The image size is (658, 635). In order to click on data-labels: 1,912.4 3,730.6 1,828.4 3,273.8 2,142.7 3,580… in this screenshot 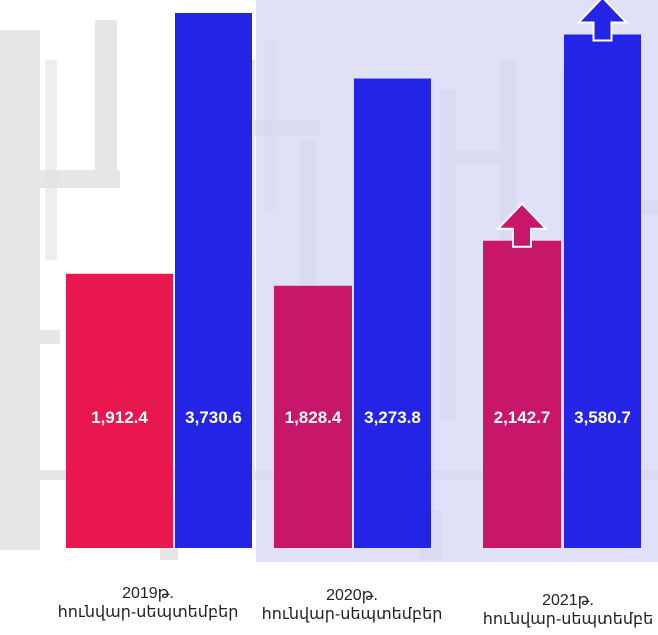, I will do `click(361, 417)`.